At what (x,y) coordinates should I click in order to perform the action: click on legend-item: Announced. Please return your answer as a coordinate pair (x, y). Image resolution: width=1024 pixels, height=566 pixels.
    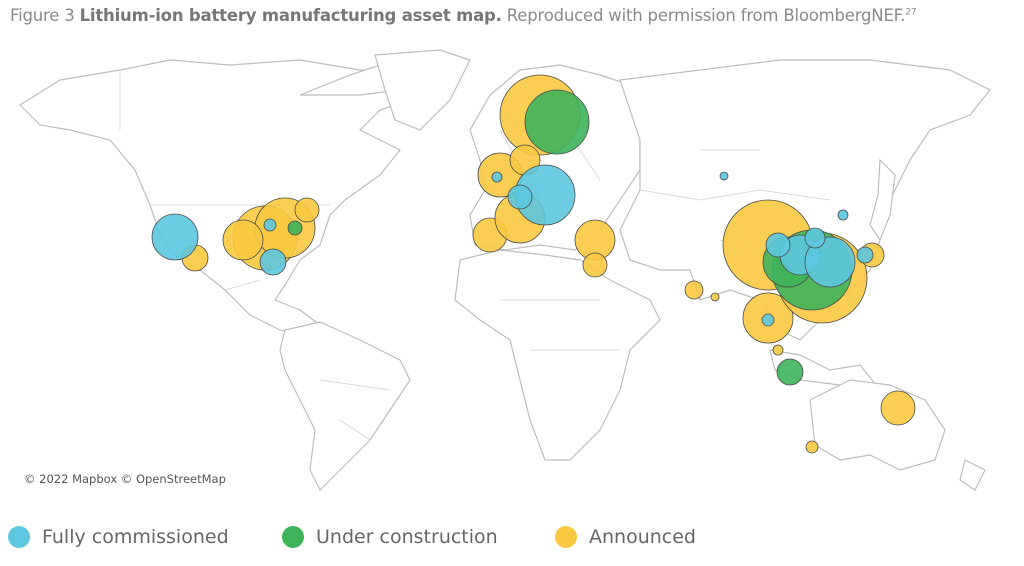
    Looking at the image, I should click on (625, 537).